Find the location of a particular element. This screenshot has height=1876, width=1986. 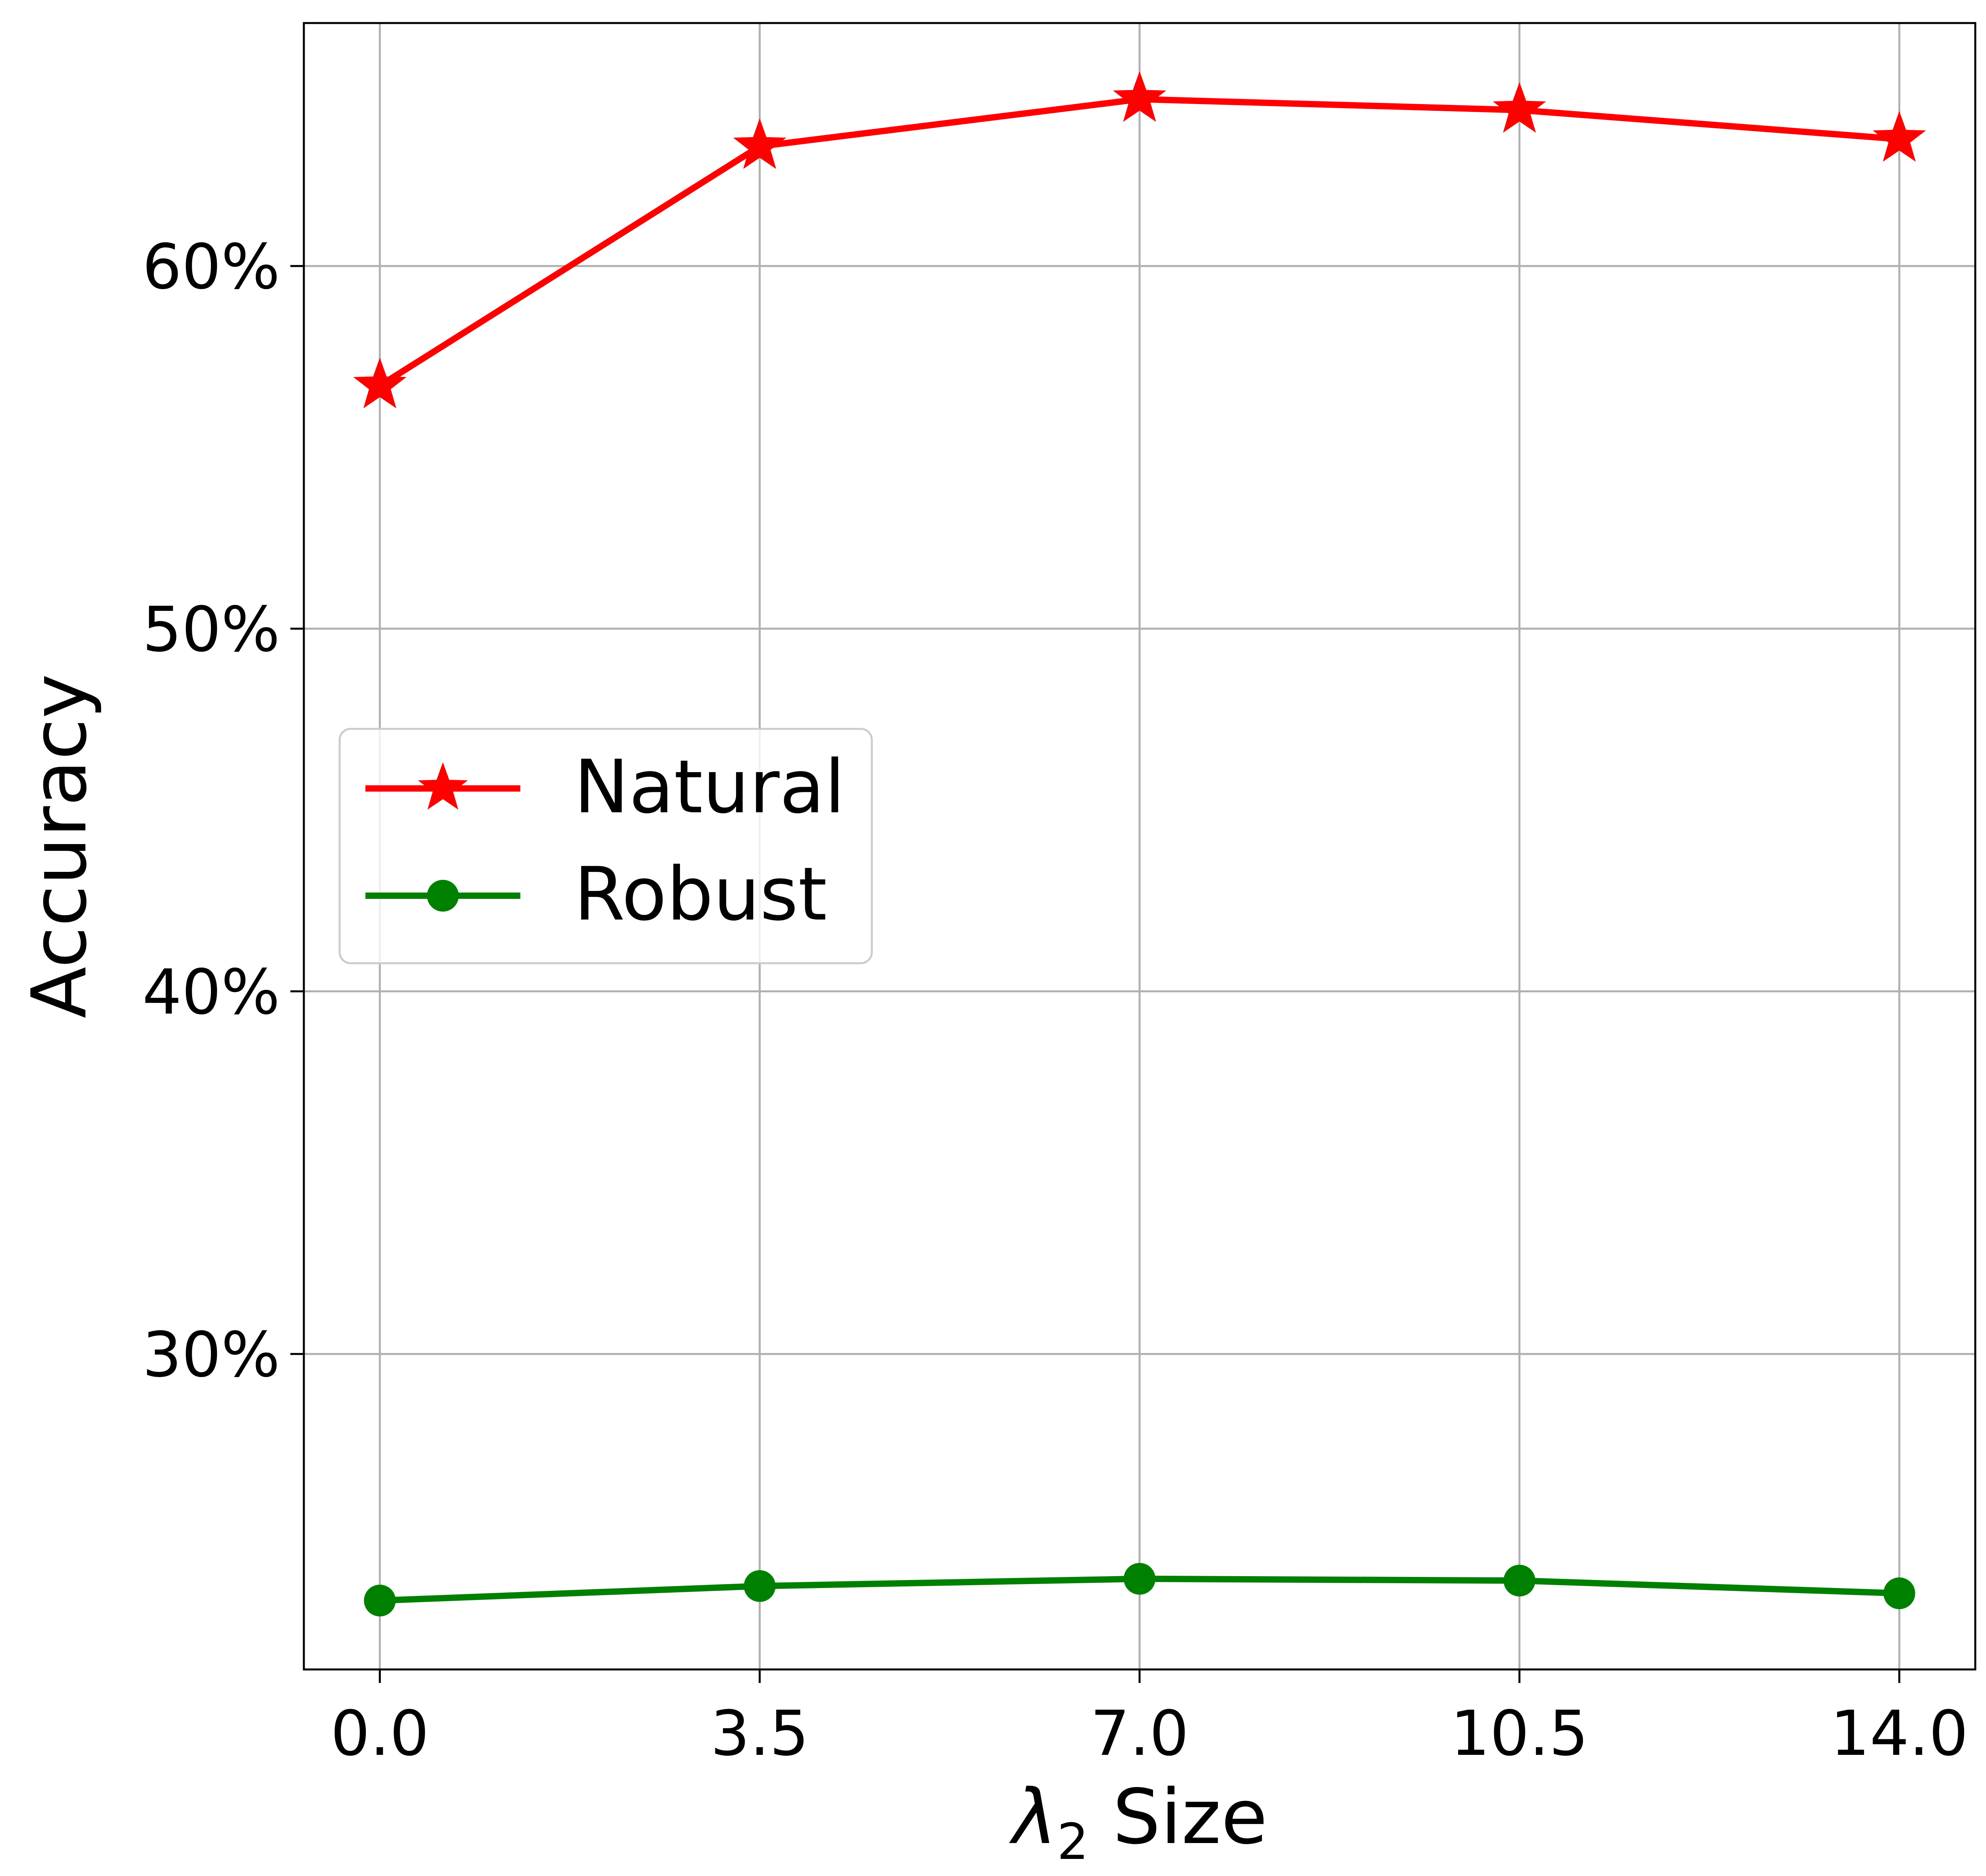

x-axis-label-text: Size is located at coordinates (1190, 1817).